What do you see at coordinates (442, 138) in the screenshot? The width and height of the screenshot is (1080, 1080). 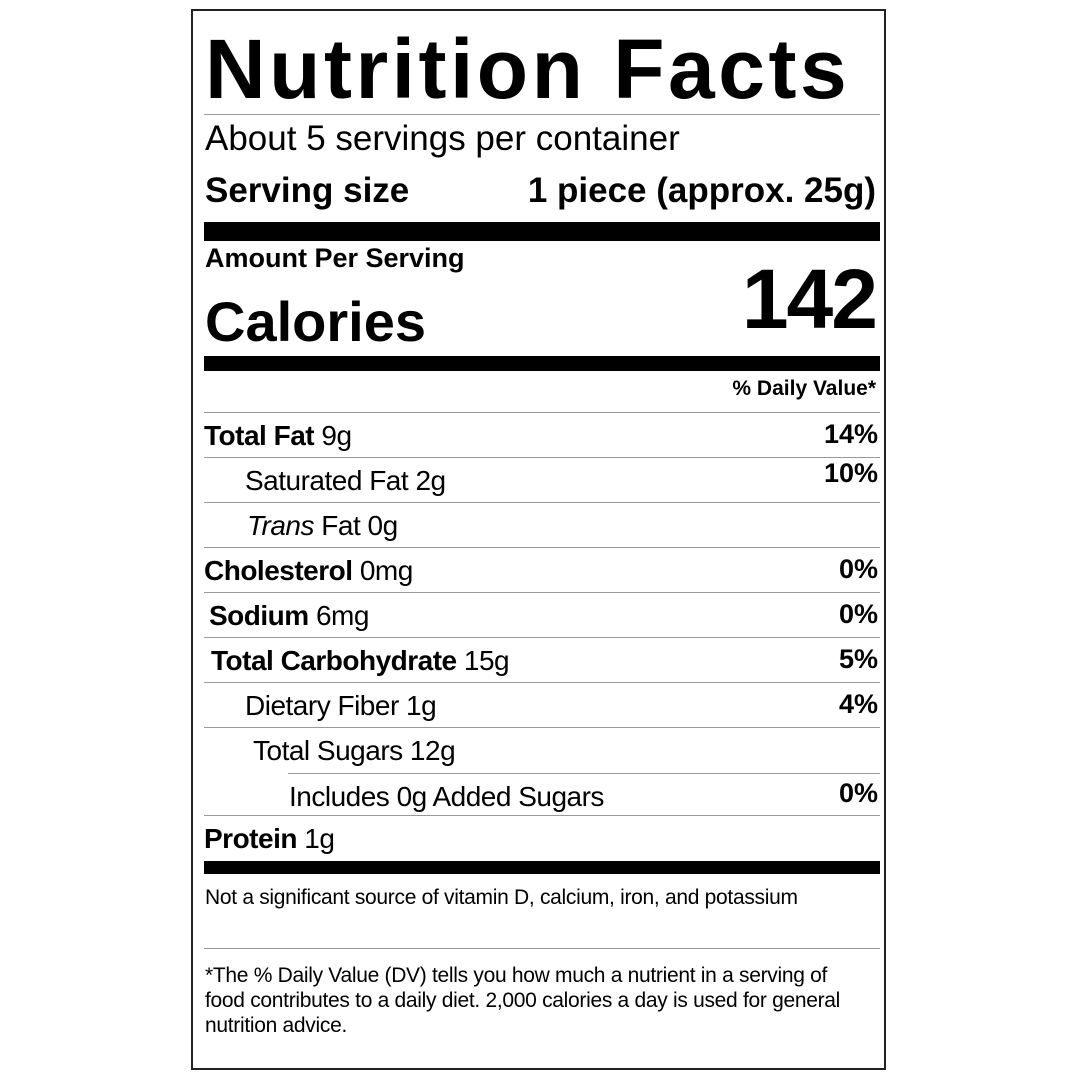 I see `servings-per-container: About 5 servings per container` at bounding box center [442, 138].